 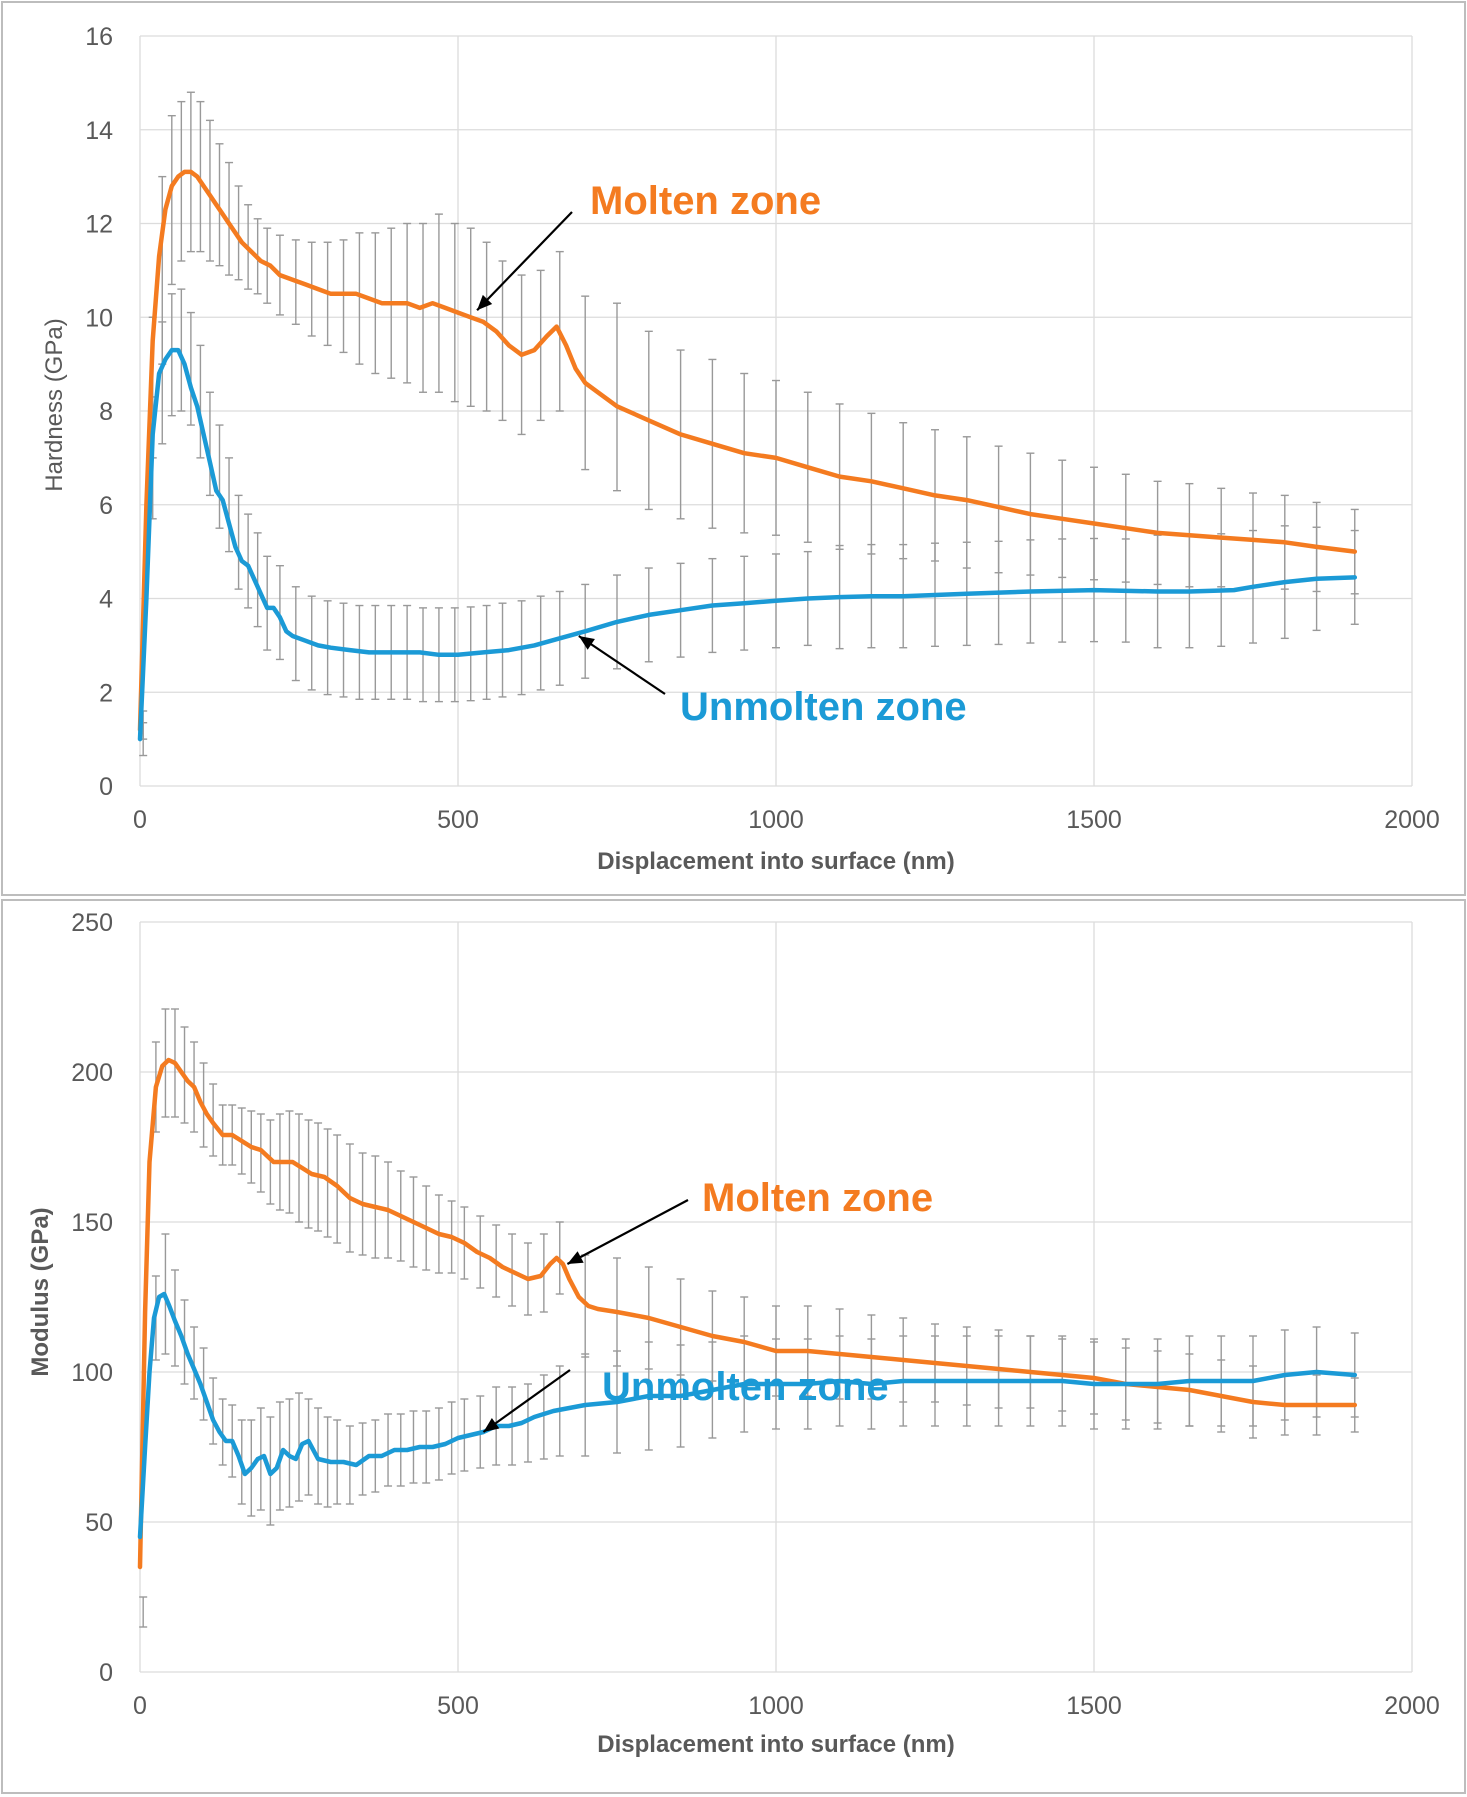 I want to click on y-tick-label: 8, so click(x=106, y=412).